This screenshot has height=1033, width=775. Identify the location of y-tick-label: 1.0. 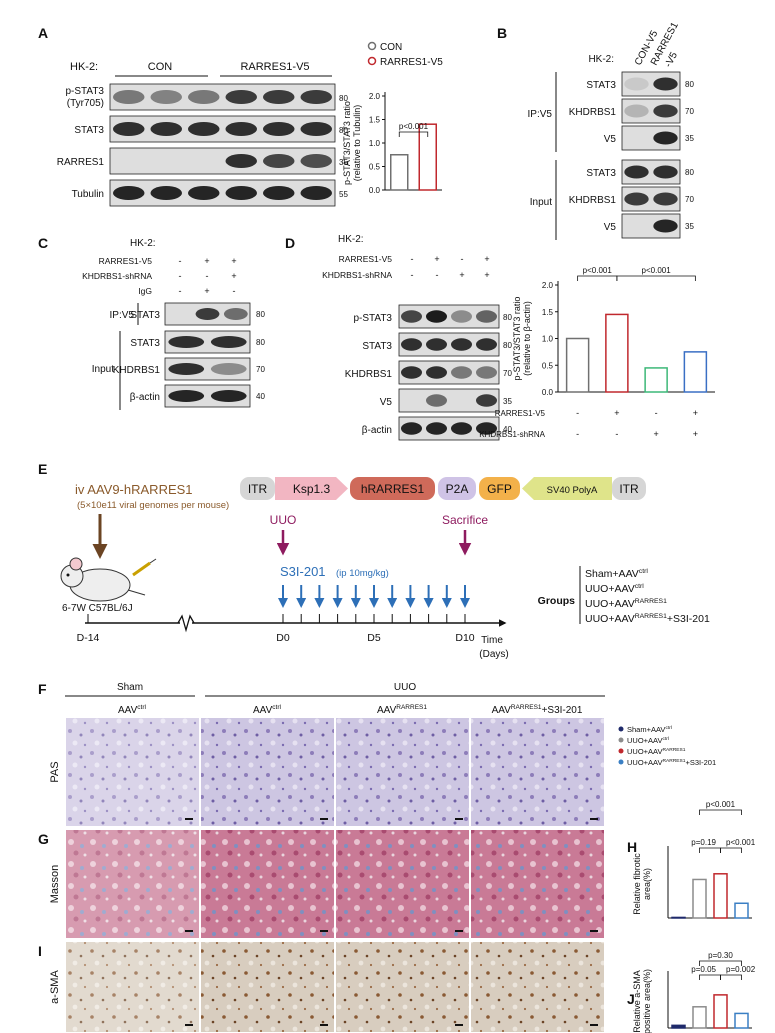
(548, 339).